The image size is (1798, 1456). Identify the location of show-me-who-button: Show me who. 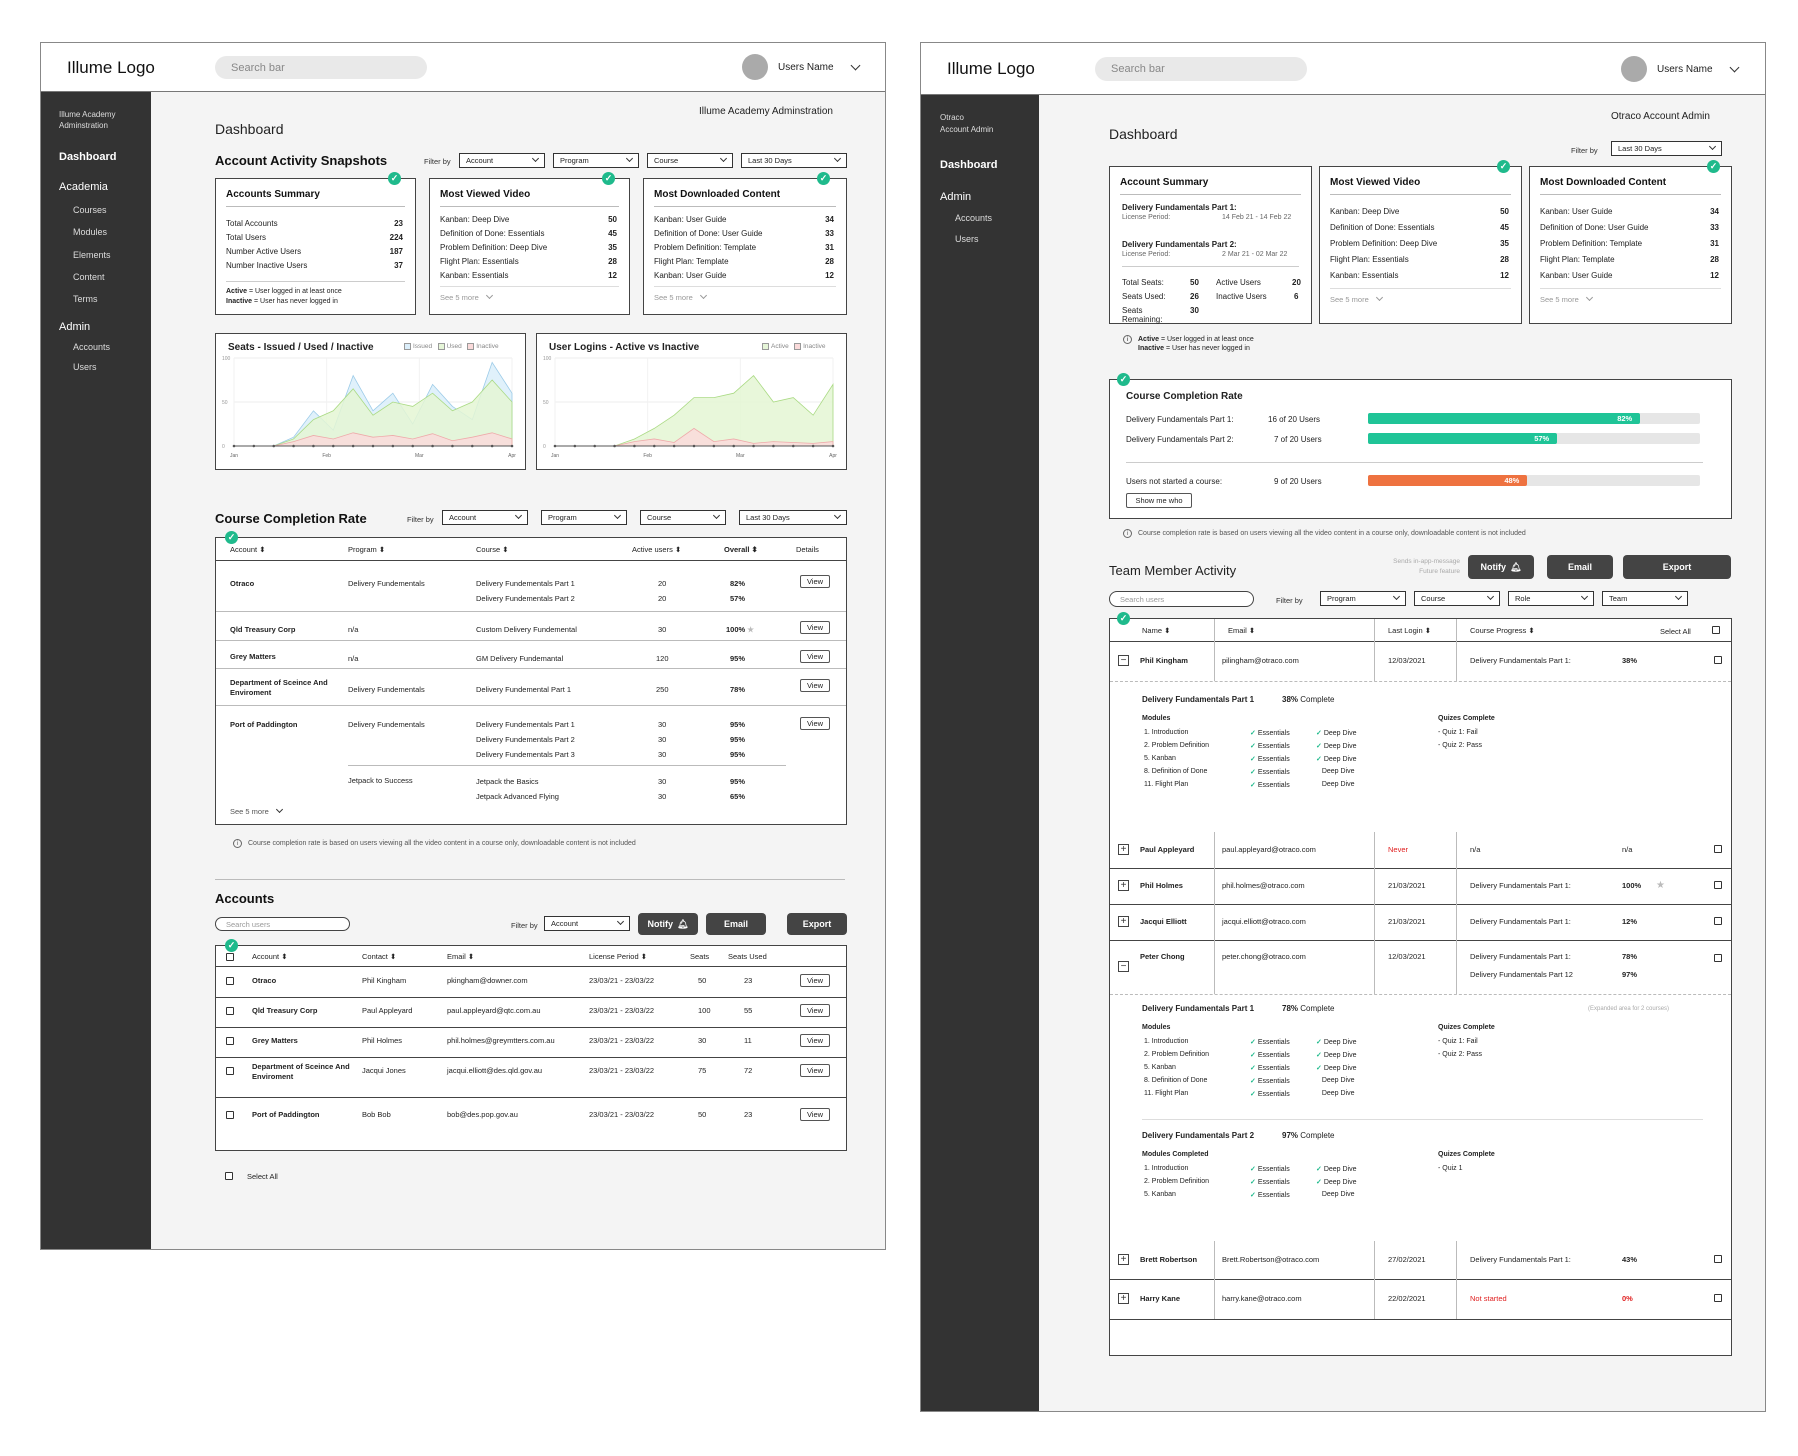
(1159, 500).